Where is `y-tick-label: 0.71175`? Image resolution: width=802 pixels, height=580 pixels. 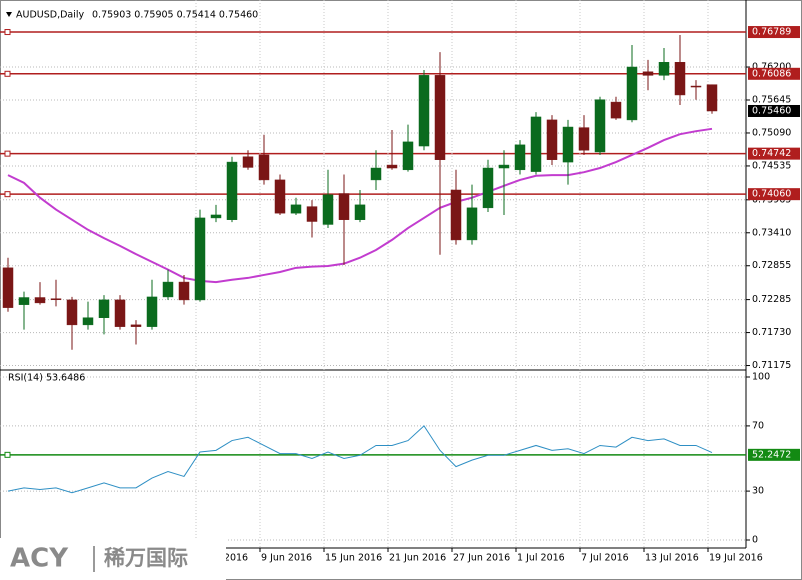 y-tick-label: 0.71175 is located at coordinates (771, 365).